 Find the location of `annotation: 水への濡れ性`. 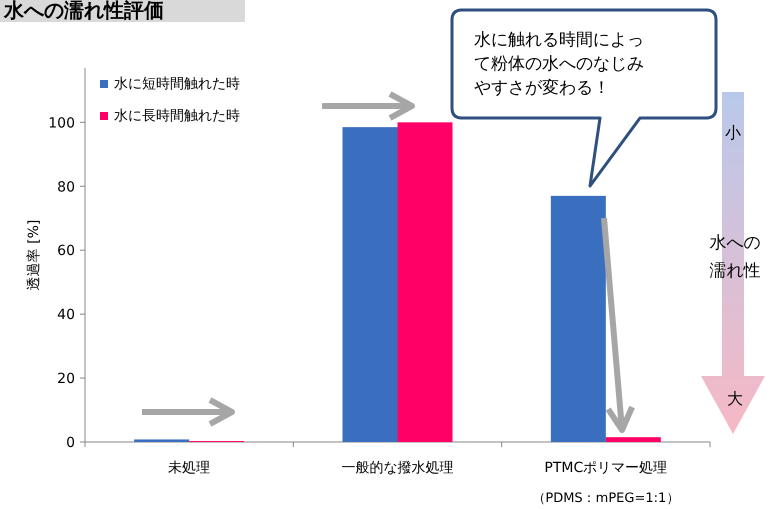

annotation: 水への濡れ性 is located at coordinates (735, 257).